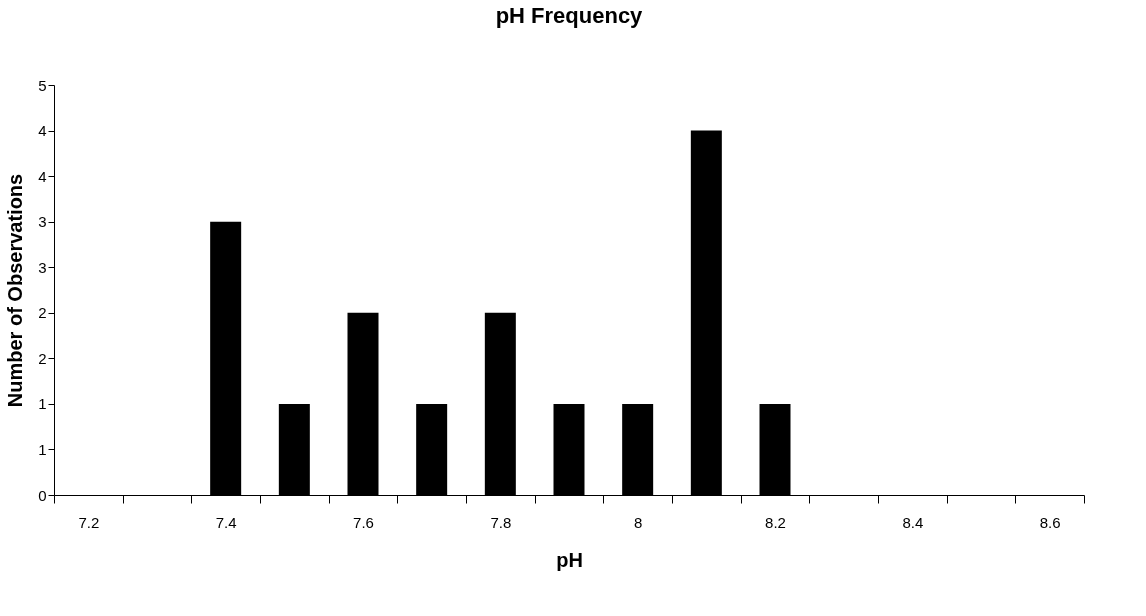 The width and height of the screenshot is (1146, 616). Describe the element at coordinates (15, 290) in the screenshot. I see `y-axis-title: Number of Observations` at that location.